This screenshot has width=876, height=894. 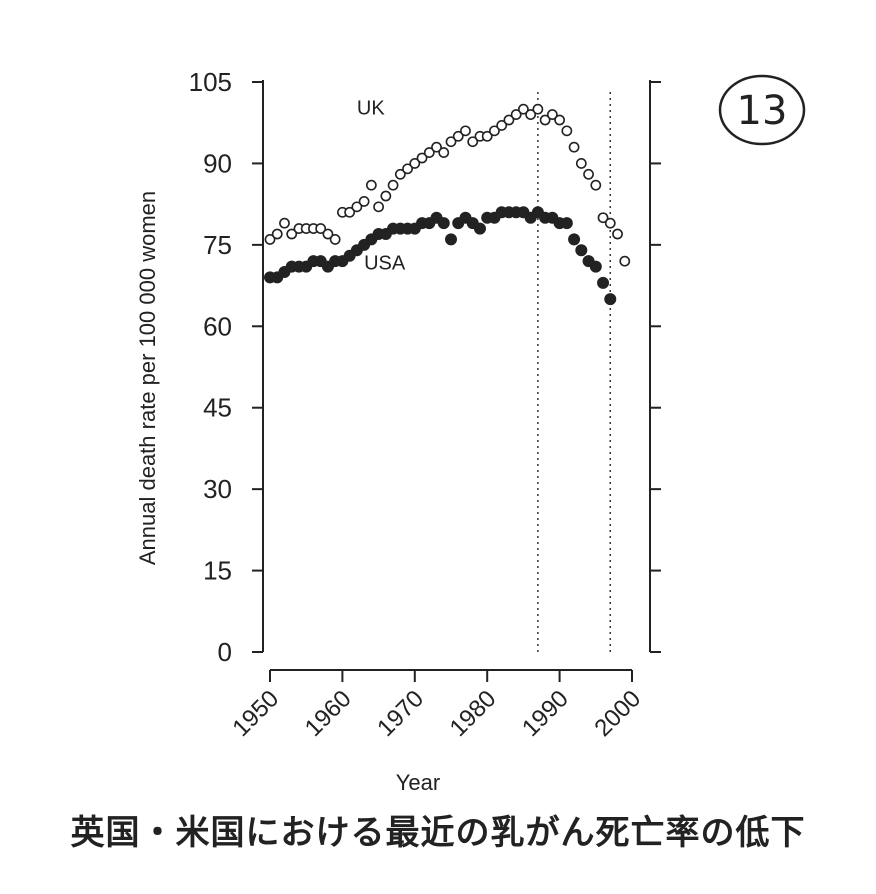 I want to click on series-label-uk: UK, so click(x=371, y=109).